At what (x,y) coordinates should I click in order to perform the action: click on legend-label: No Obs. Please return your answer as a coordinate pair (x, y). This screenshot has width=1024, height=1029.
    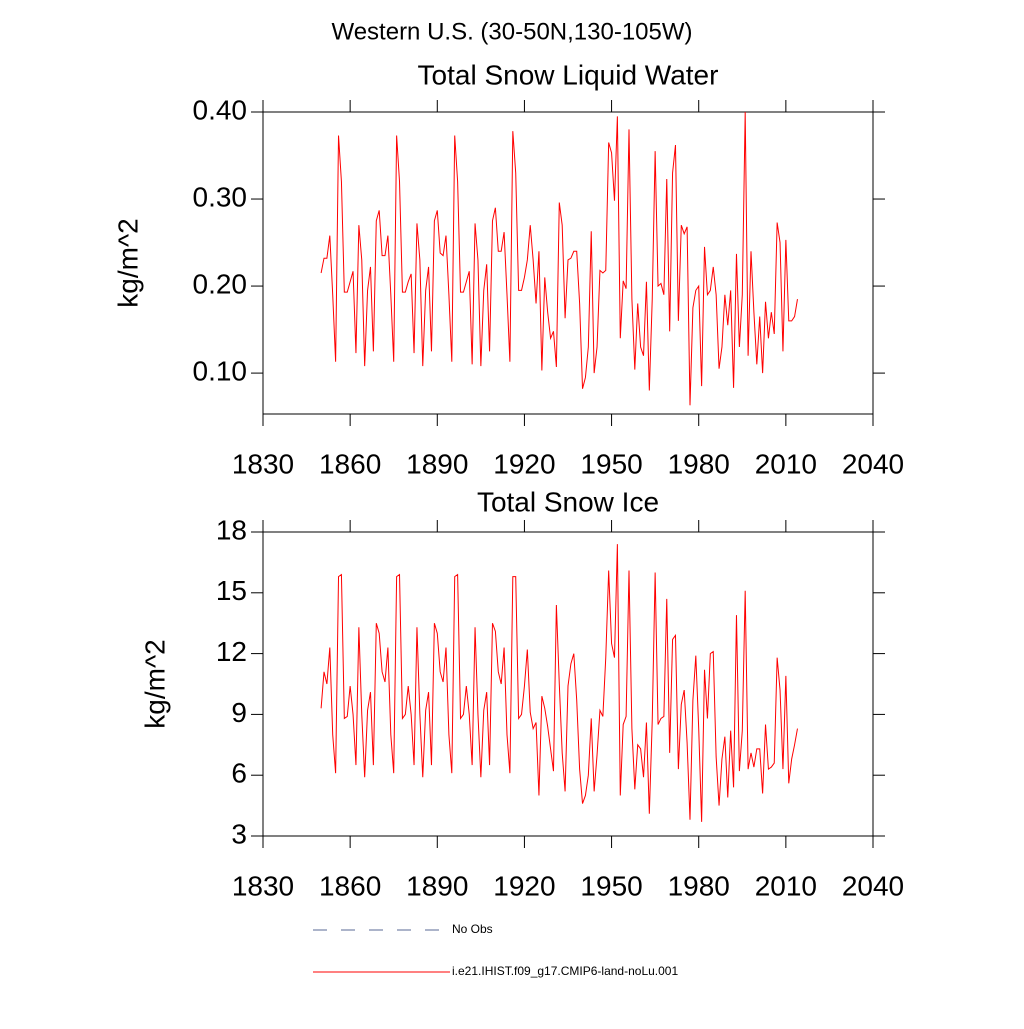
    Looking at the image, I should click on (472, 929).